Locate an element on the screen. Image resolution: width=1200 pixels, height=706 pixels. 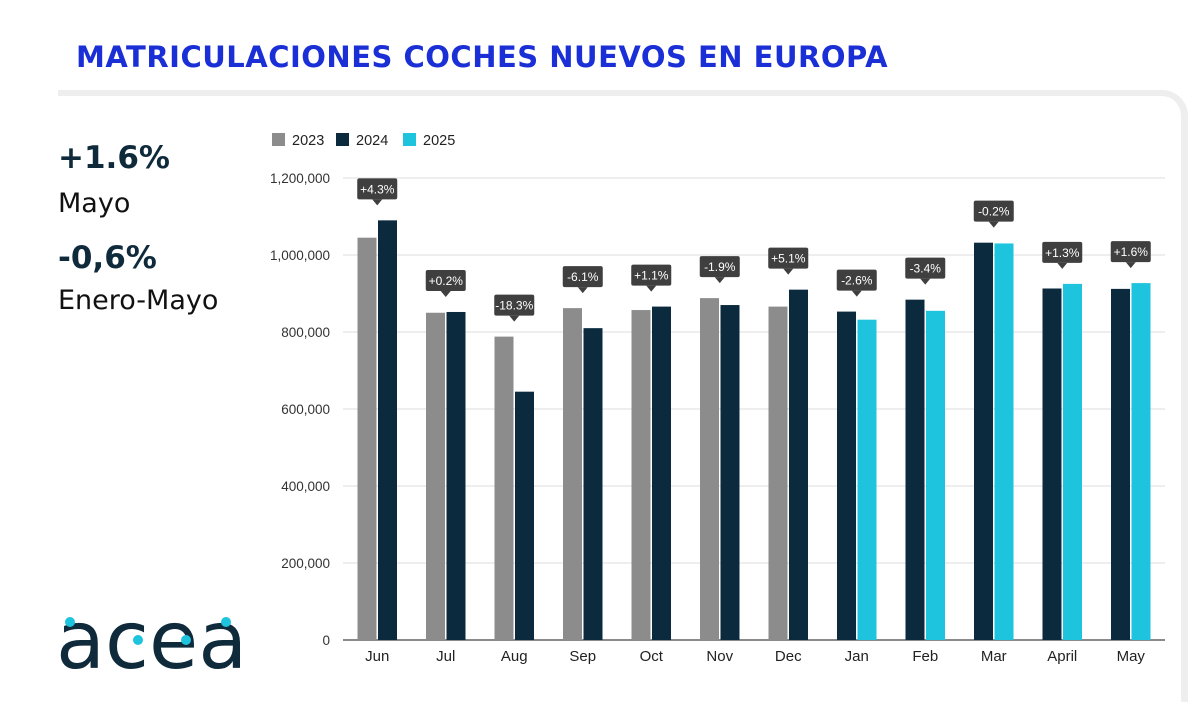
acea-logo: acea is located at coordinates (156, 640).